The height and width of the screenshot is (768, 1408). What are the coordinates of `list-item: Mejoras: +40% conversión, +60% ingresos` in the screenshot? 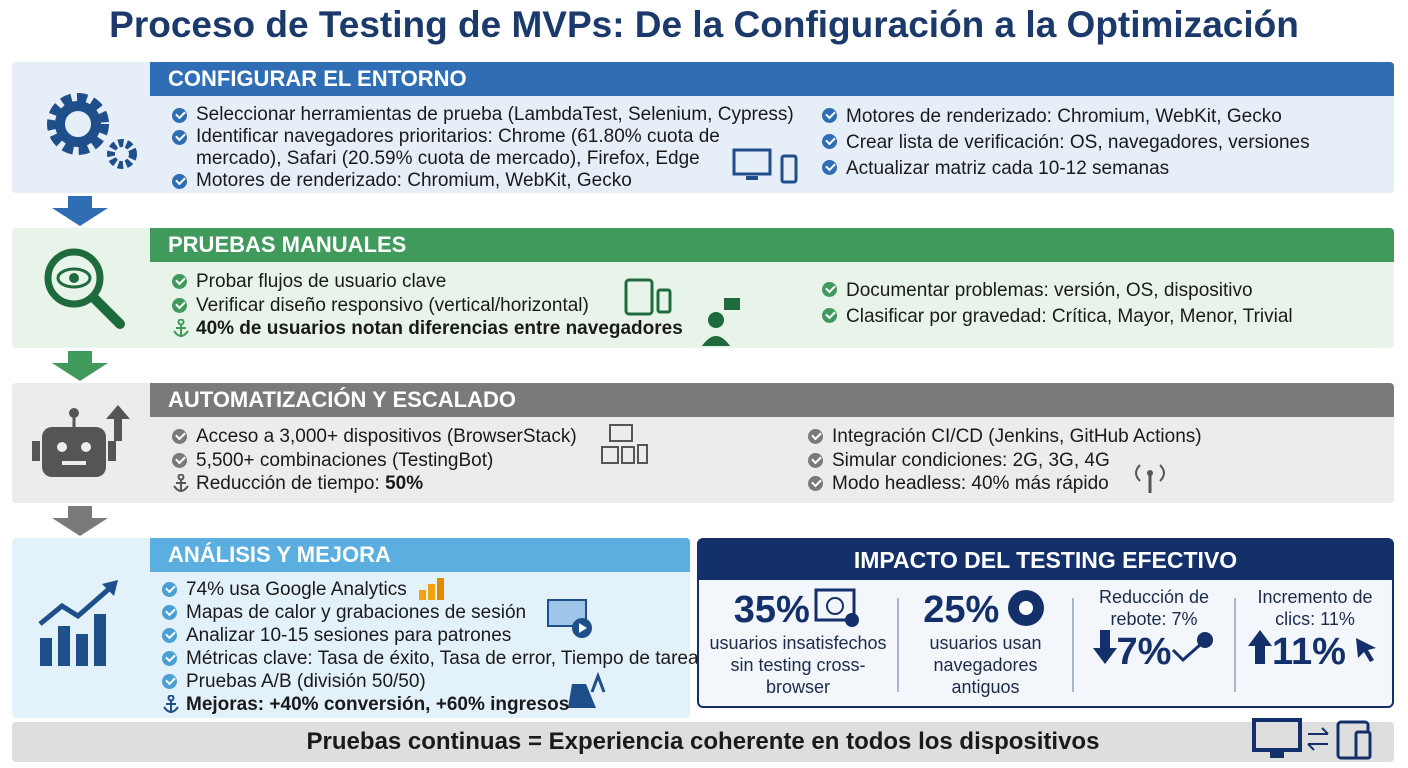 It's located at (430, 704).